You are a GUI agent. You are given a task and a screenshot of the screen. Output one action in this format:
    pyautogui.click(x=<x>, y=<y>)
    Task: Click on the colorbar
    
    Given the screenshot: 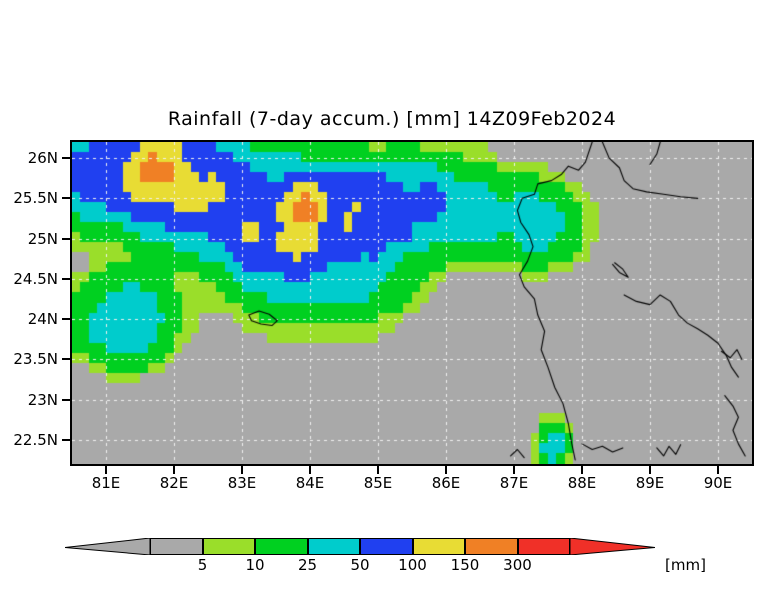 What is the action you would take?
    pyautogui.click(x=360, y=546)
    